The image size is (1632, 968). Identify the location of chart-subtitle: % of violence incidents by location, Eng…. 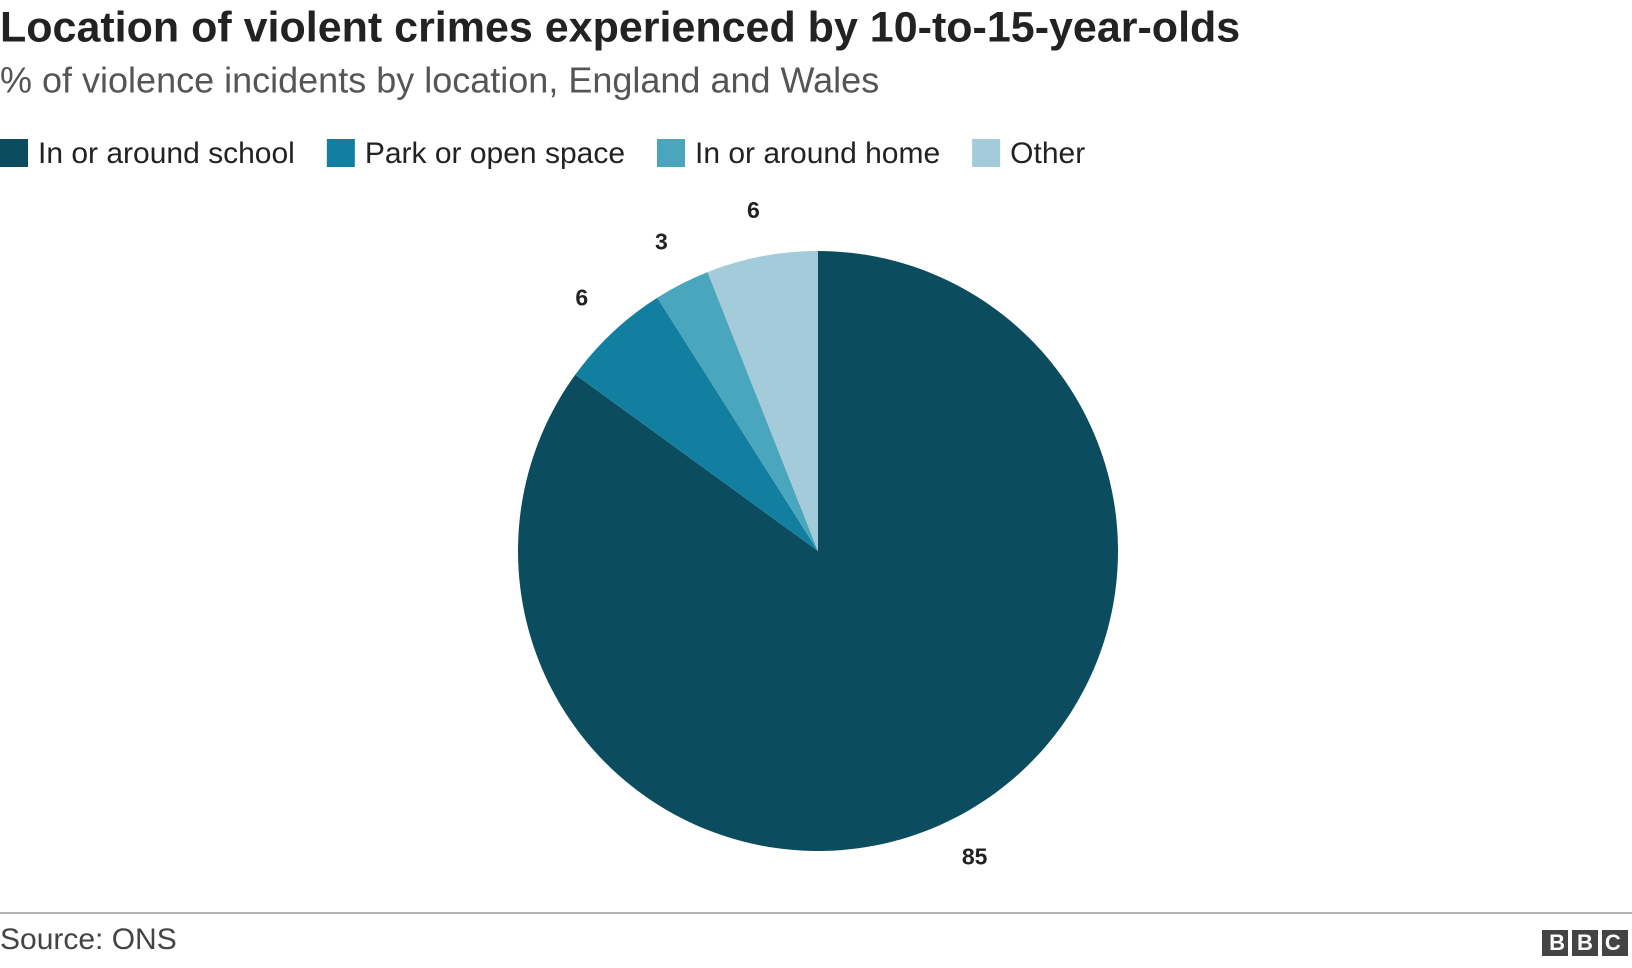
(439, 80).